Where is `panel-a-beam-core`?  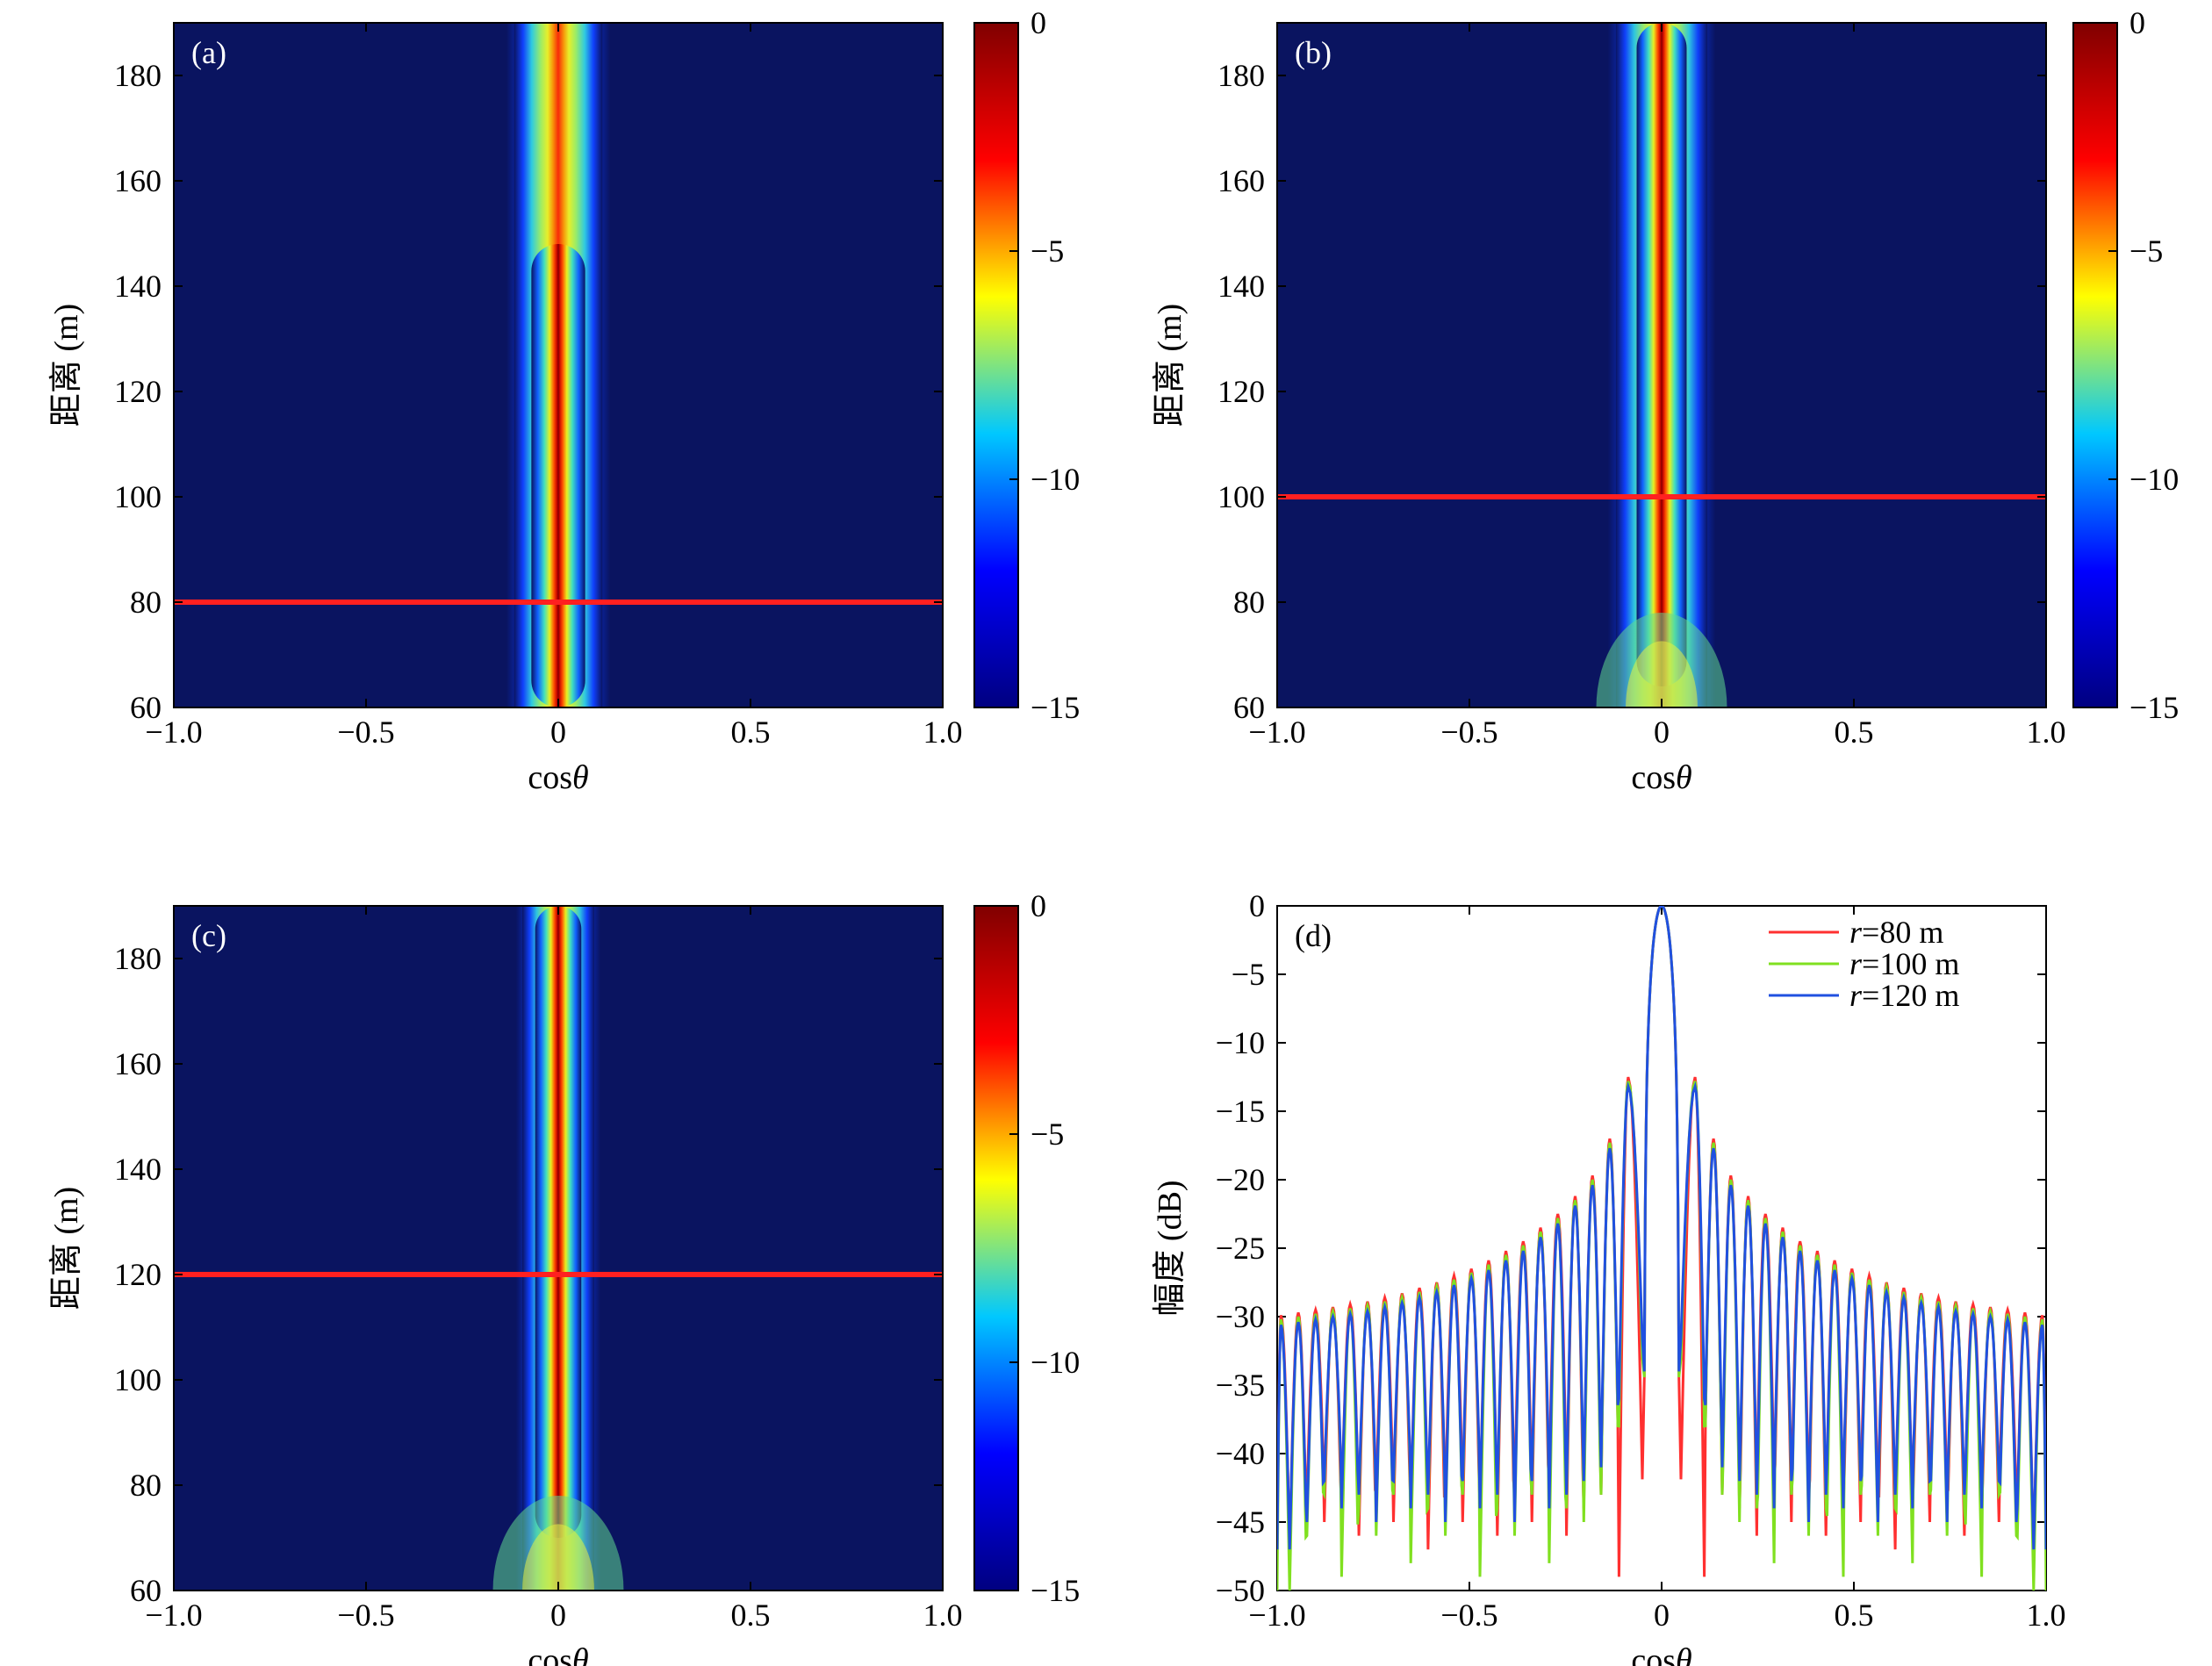 panel-a-beam-core is located at coordinates (558, 476).